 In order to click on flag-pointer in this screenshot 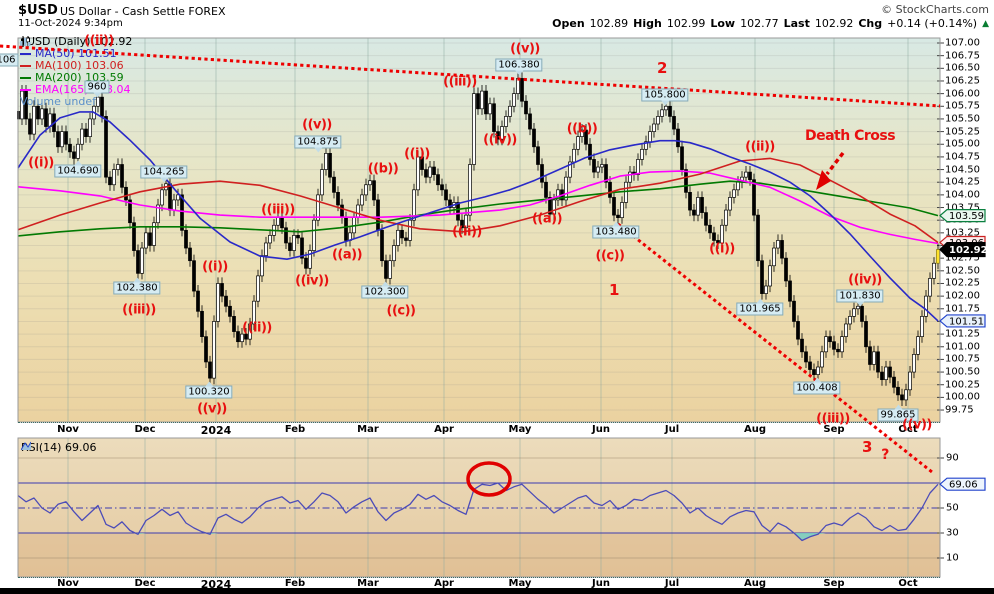, I will do `click(518, 73)`.